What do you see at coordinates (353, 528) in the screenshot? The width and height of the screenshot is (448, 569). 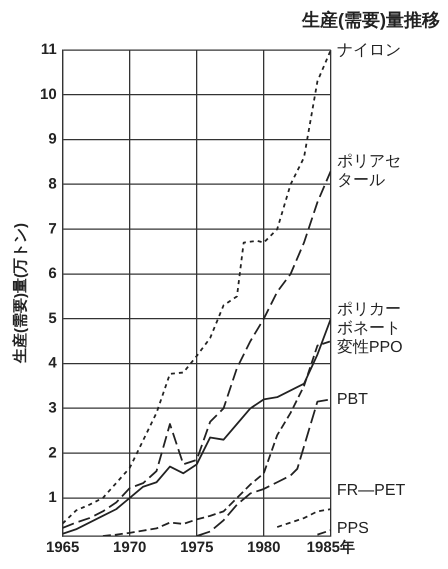 I see `series-label: PPS` at bounding box center [353, 528].